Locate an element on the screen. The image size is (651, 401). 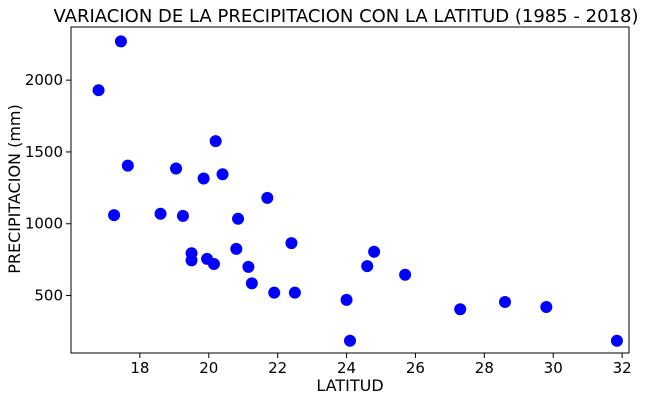
x-axis-label: LATITUD is located at coordinates (349, 385).